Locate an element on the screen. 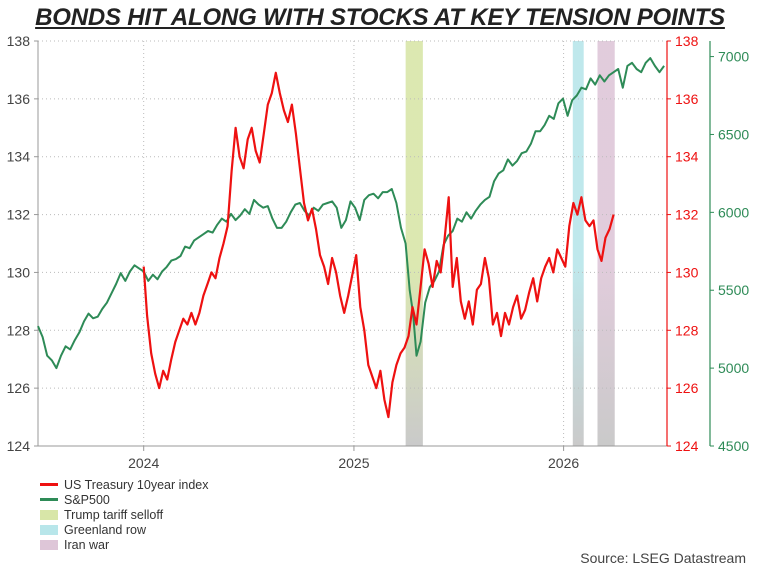 This screenshot has width=760, height=571. left-axis-label: 132 is located at coordinates (19, 215).